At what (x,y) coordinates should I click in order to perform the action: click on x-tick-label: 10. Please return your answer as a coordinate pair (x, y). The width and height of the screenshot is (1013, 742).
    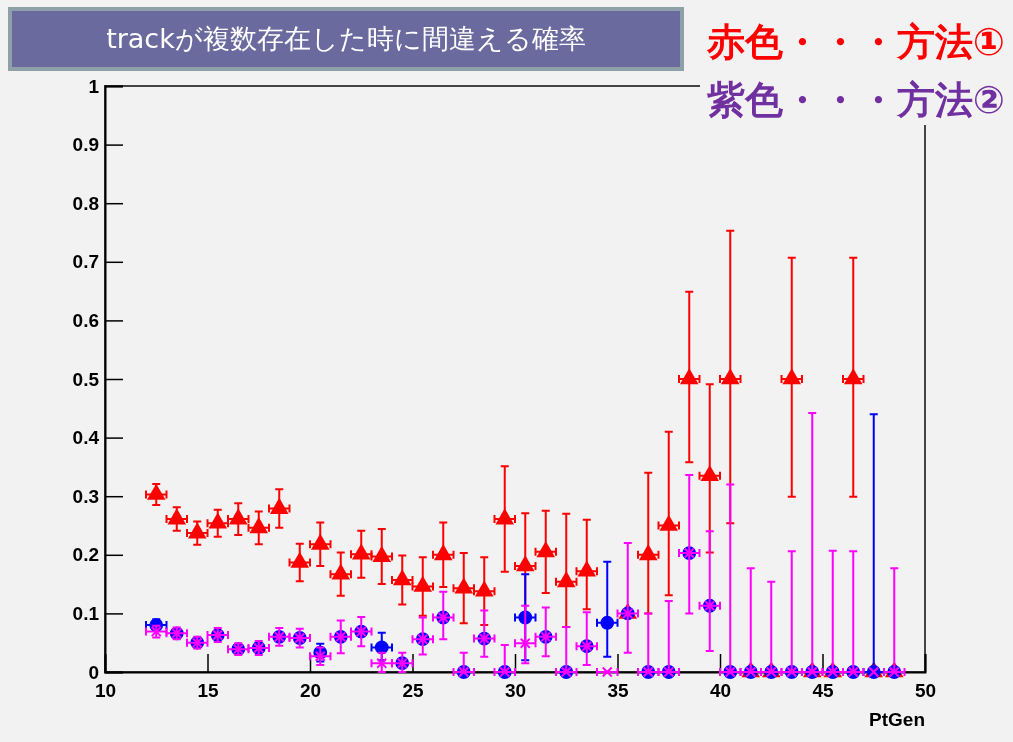
    Looking at the image, I should click on (105, 691).